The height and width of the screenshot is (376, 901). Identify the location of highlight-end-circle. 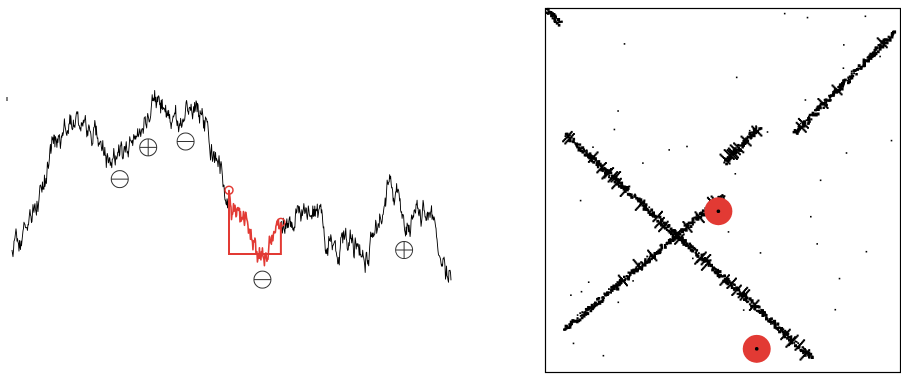
(281, 222).